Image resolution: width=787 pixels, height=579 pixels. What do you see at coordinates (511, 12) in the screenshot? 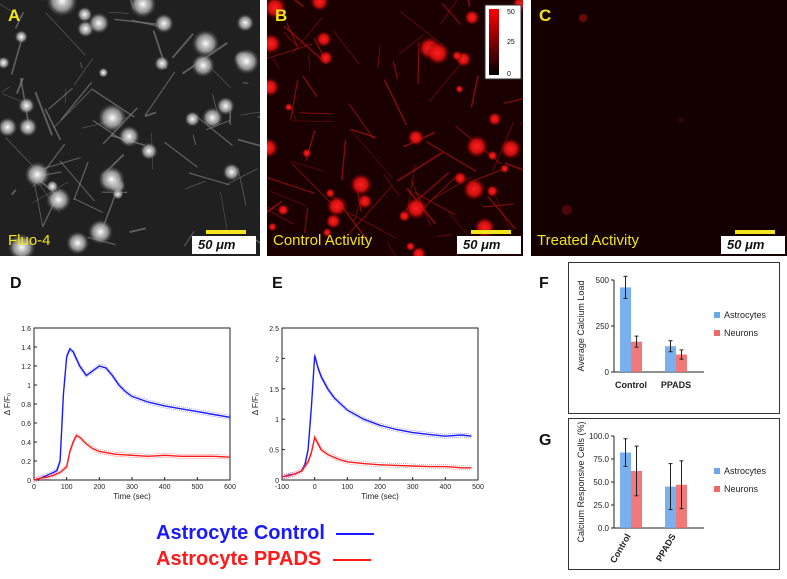
I see `colorbar-tick: 50` at bounding box center [511, 12].